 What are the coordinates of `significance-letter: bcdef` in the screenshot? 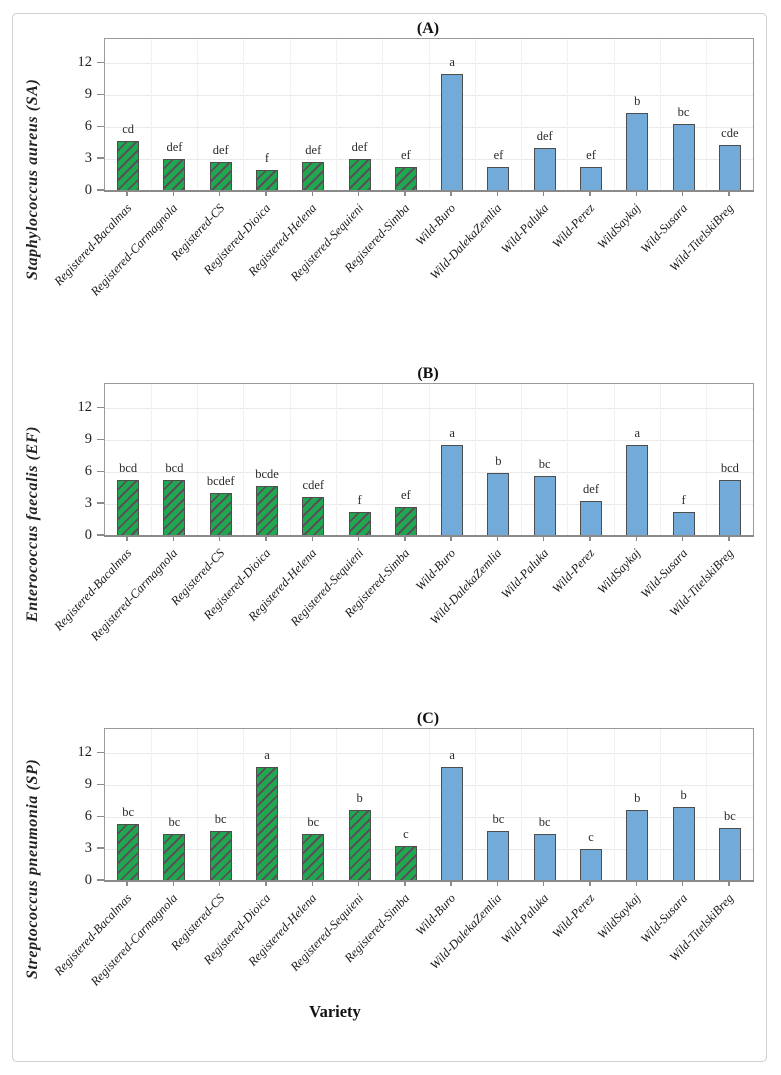 It's located at (220, 481).